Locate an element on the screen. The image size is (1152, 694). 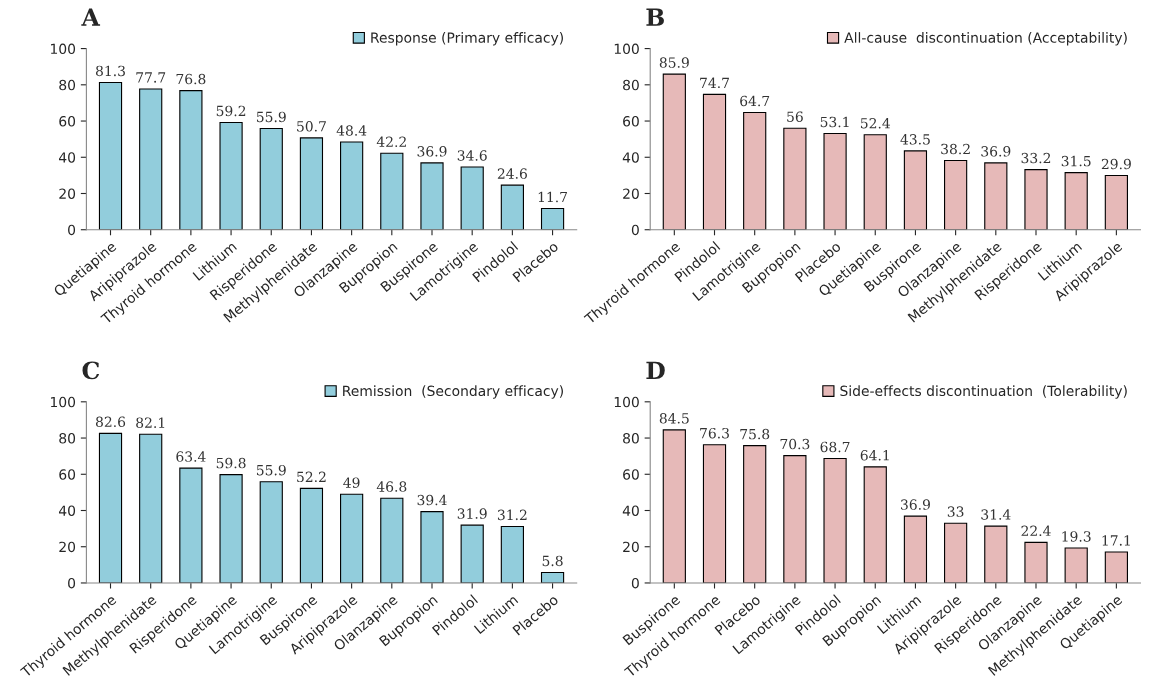
data-label: 75.8 is located at coordinates (755, 434).